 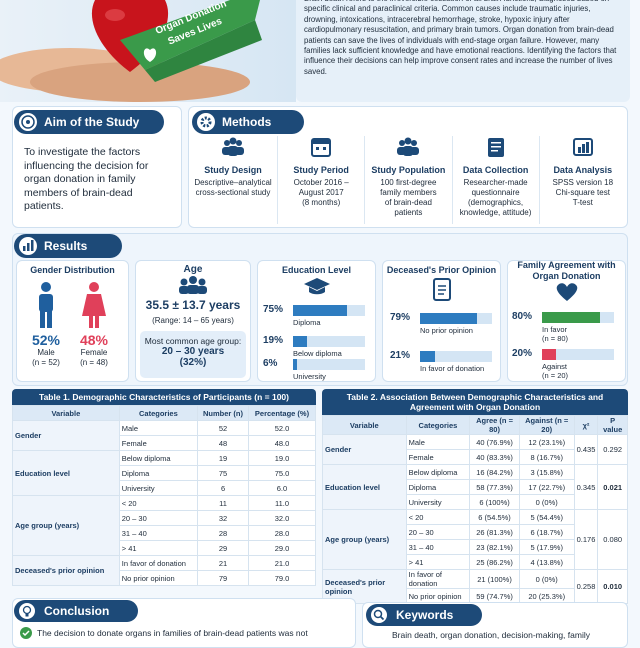 What do you see at coordinates (270, 363) in the screenshot?
I see `bar-pct: 6%` at bounding box center [270, 363].